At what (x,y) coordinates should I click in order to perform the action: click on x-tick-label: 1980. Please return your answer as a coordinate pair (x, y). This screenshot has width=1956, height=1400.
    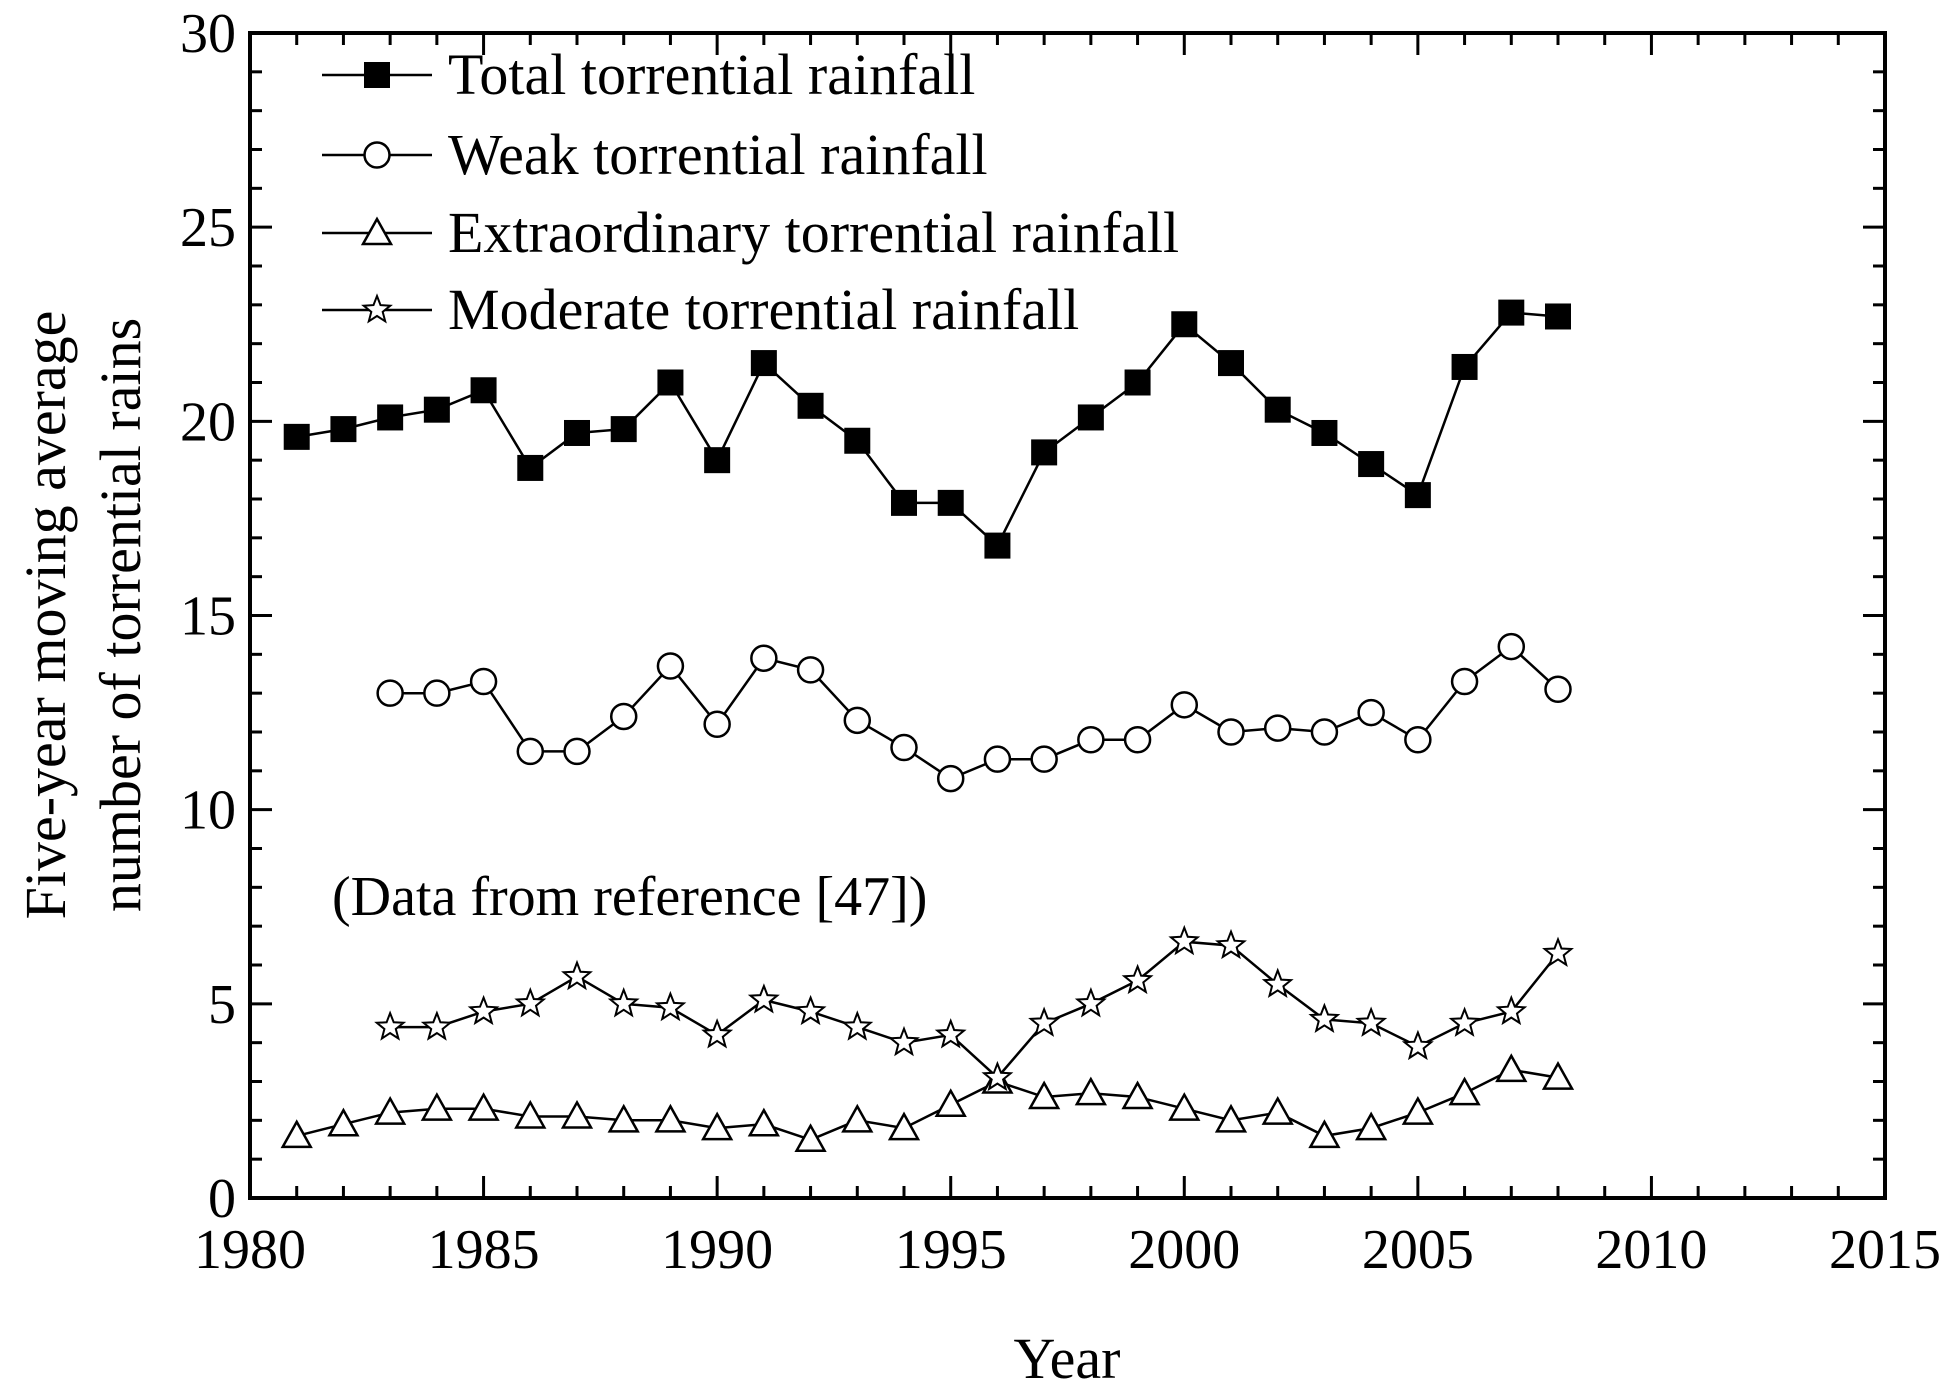
    Looking at the image, I should click on (250, 1250).